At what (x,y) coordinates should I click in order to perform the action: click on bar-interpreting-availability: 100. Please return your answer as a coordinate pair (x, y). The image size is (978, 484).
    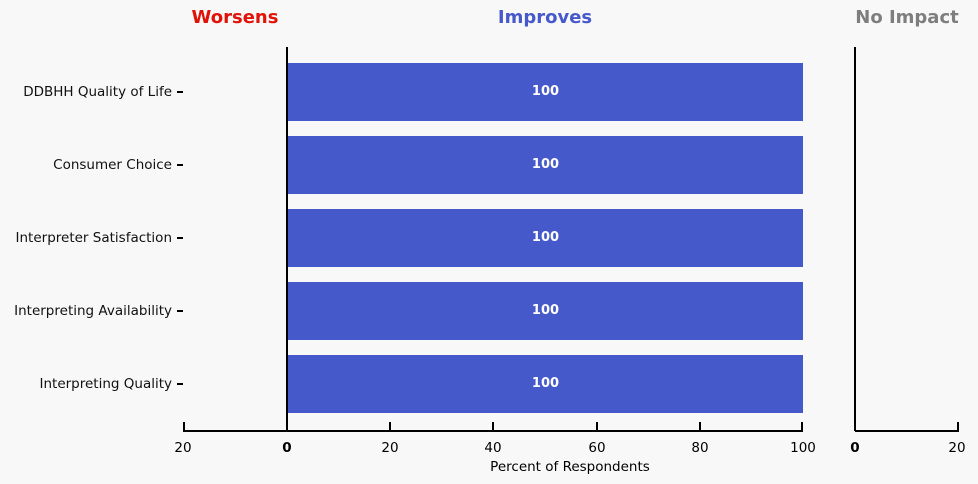
    Looking at the image, I should click on (545, 311).